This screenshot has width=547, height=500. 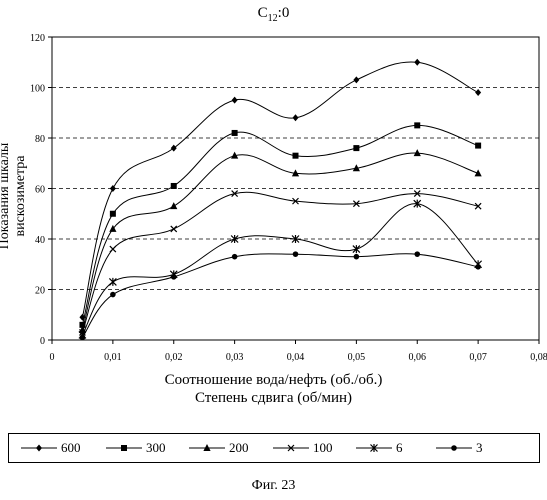 What do you see at coordinates (174, 357) in the screenshot?
I see `x-tick-label: 0,02` at bounding box center [174, 357].